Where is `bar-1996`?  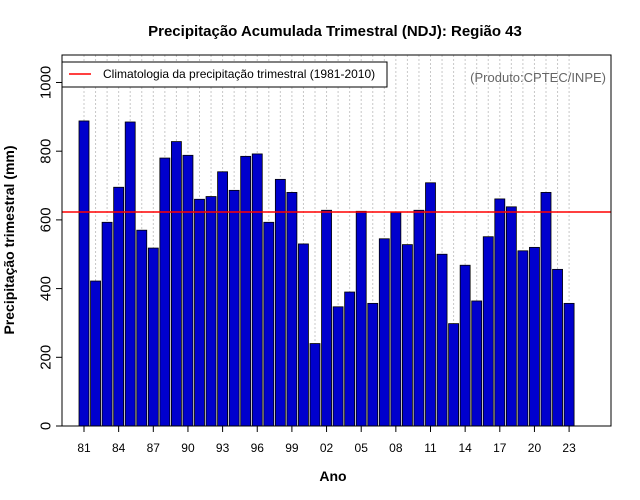
bar-1996 is located at coordinates (257, 290).